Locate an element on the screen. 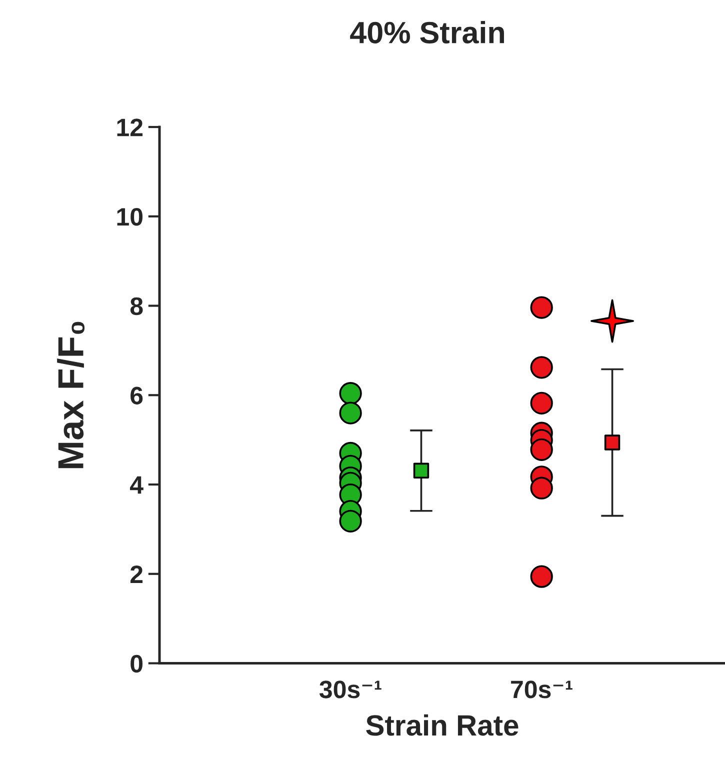 Image resolution: width=725 pixels, height=784 pixels. x-tick-label: 70s⁻¹ is located at coordinates (541, 689).